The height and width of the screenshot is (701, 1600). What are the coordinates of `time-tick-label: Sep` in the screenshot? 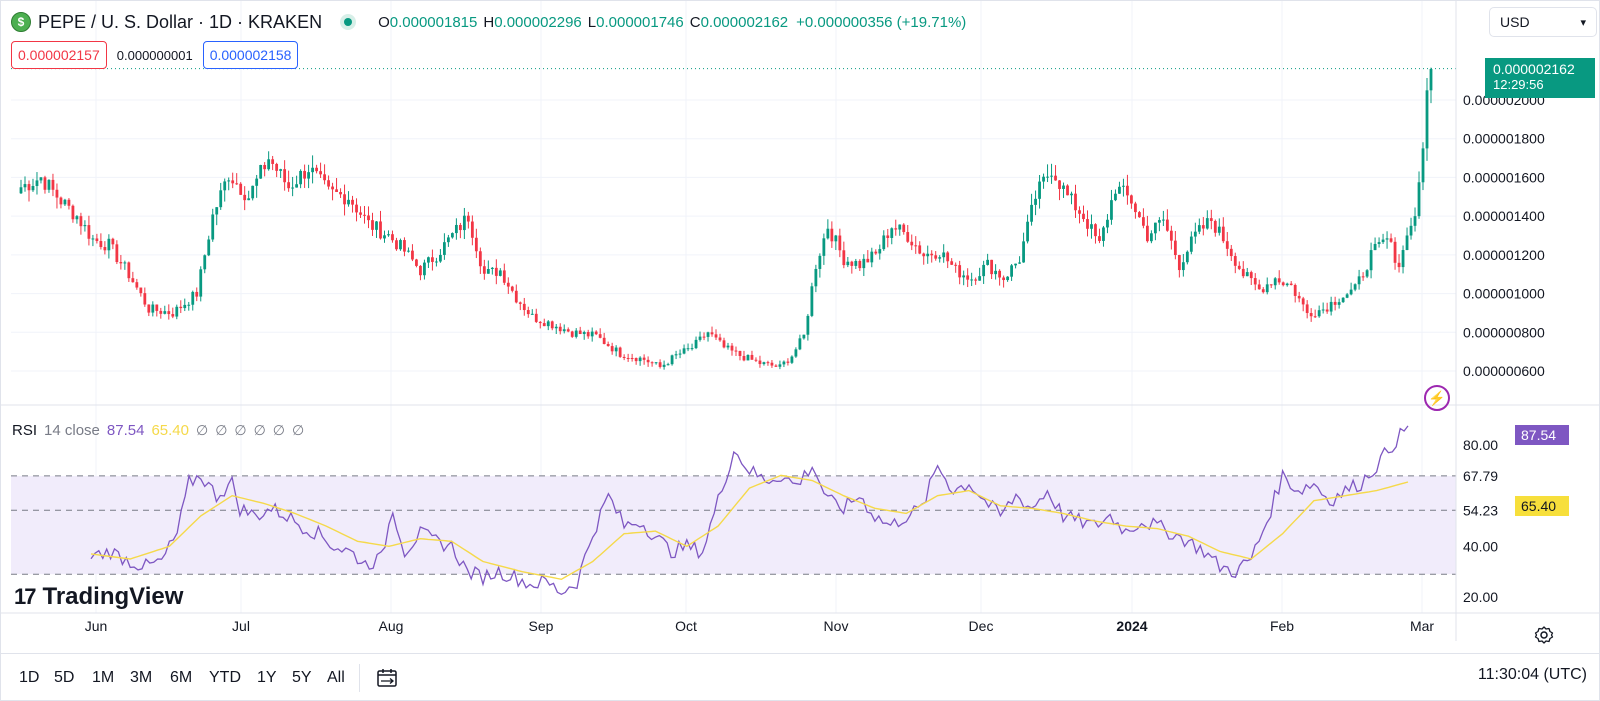 It's located at (541, 626).